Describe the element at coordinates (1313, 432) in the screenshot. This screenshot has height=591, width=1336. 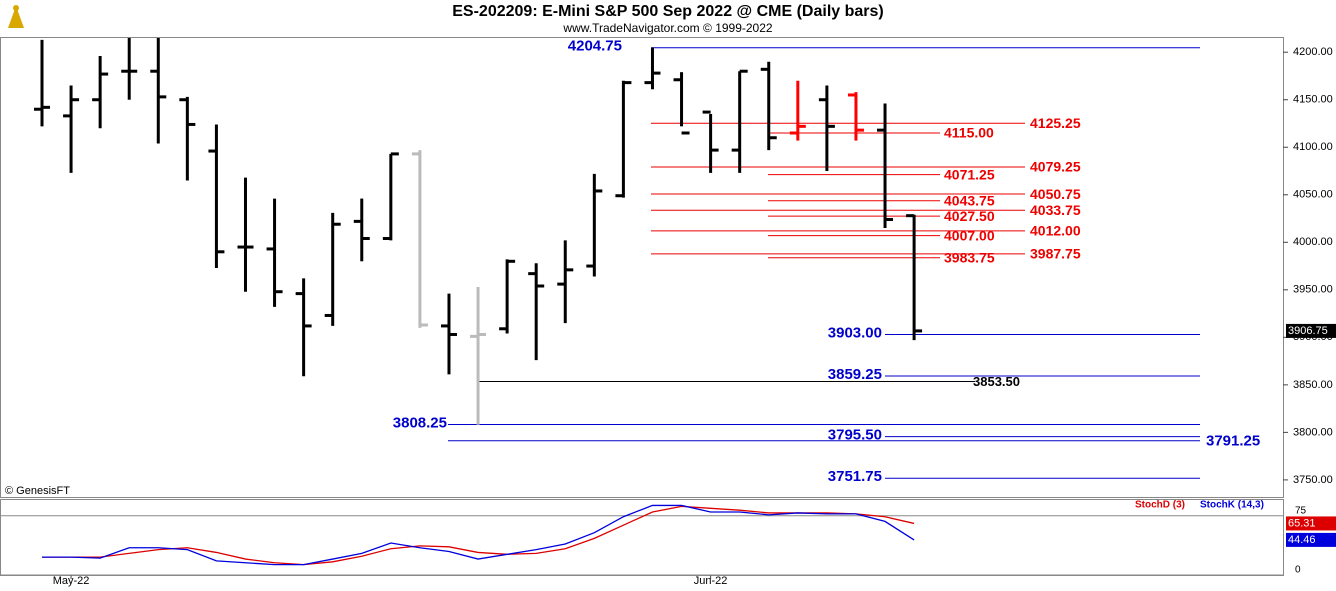
I see `y-tick-label: 3800.00` at that location.